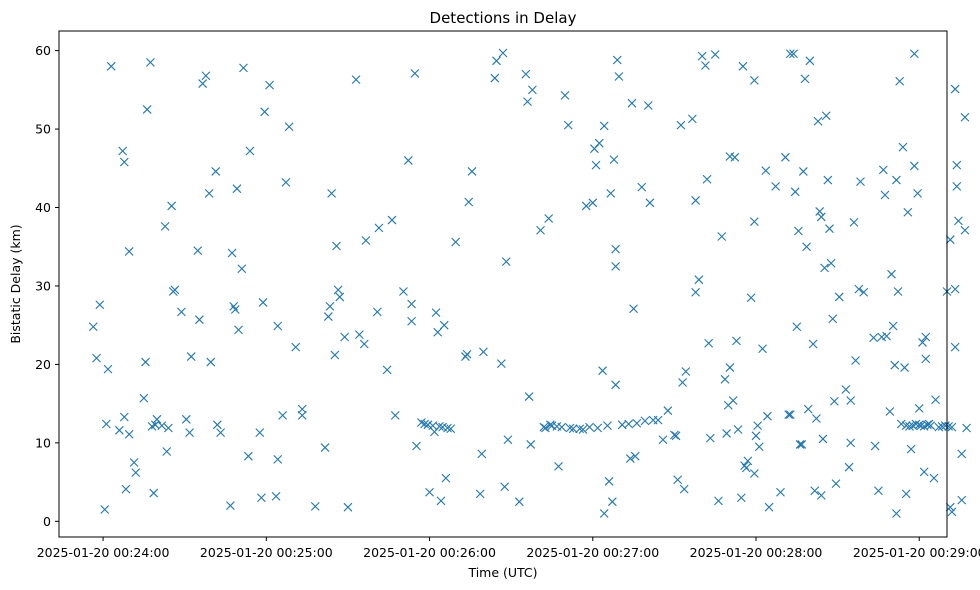  What do you see at coordinates (103, 552) in the screenshot?
I see `x-tick-label: 2025-01-20 00:24:00` at bounding box center [103, 552].